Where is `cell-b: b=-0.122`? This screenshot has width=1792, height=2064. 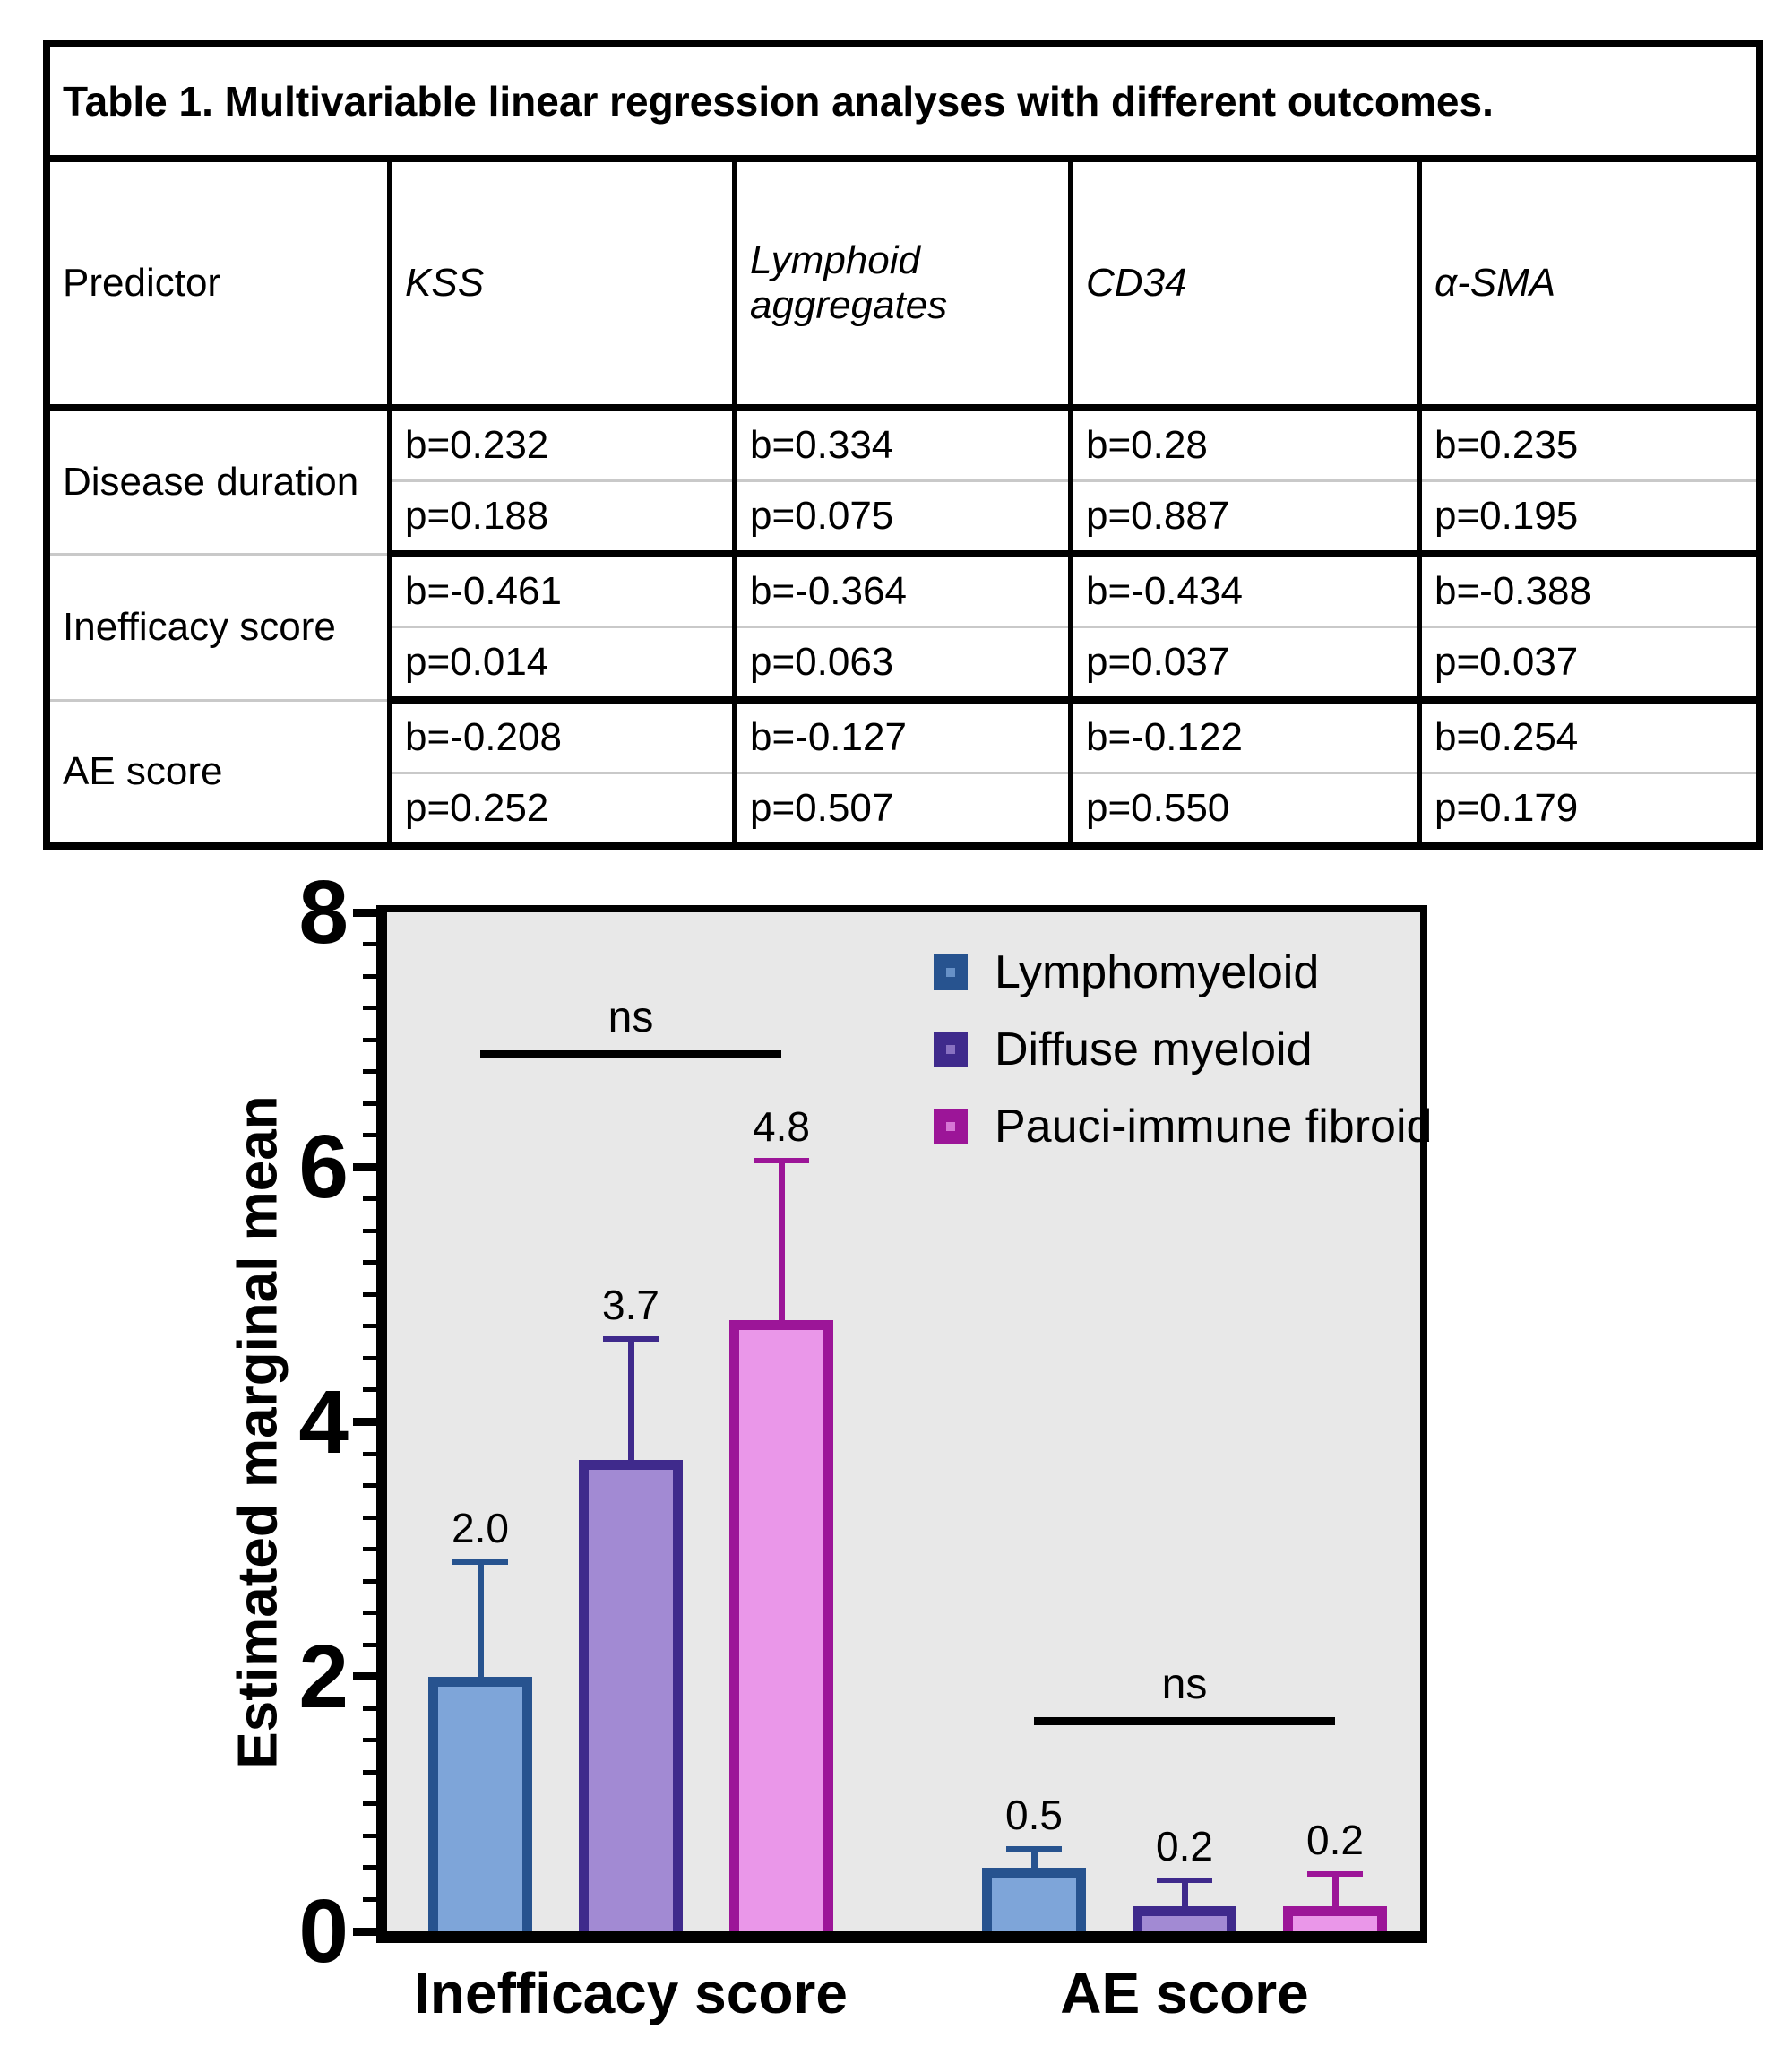 cell-b: b=-0.122 is located at coordinates (1245, 737).